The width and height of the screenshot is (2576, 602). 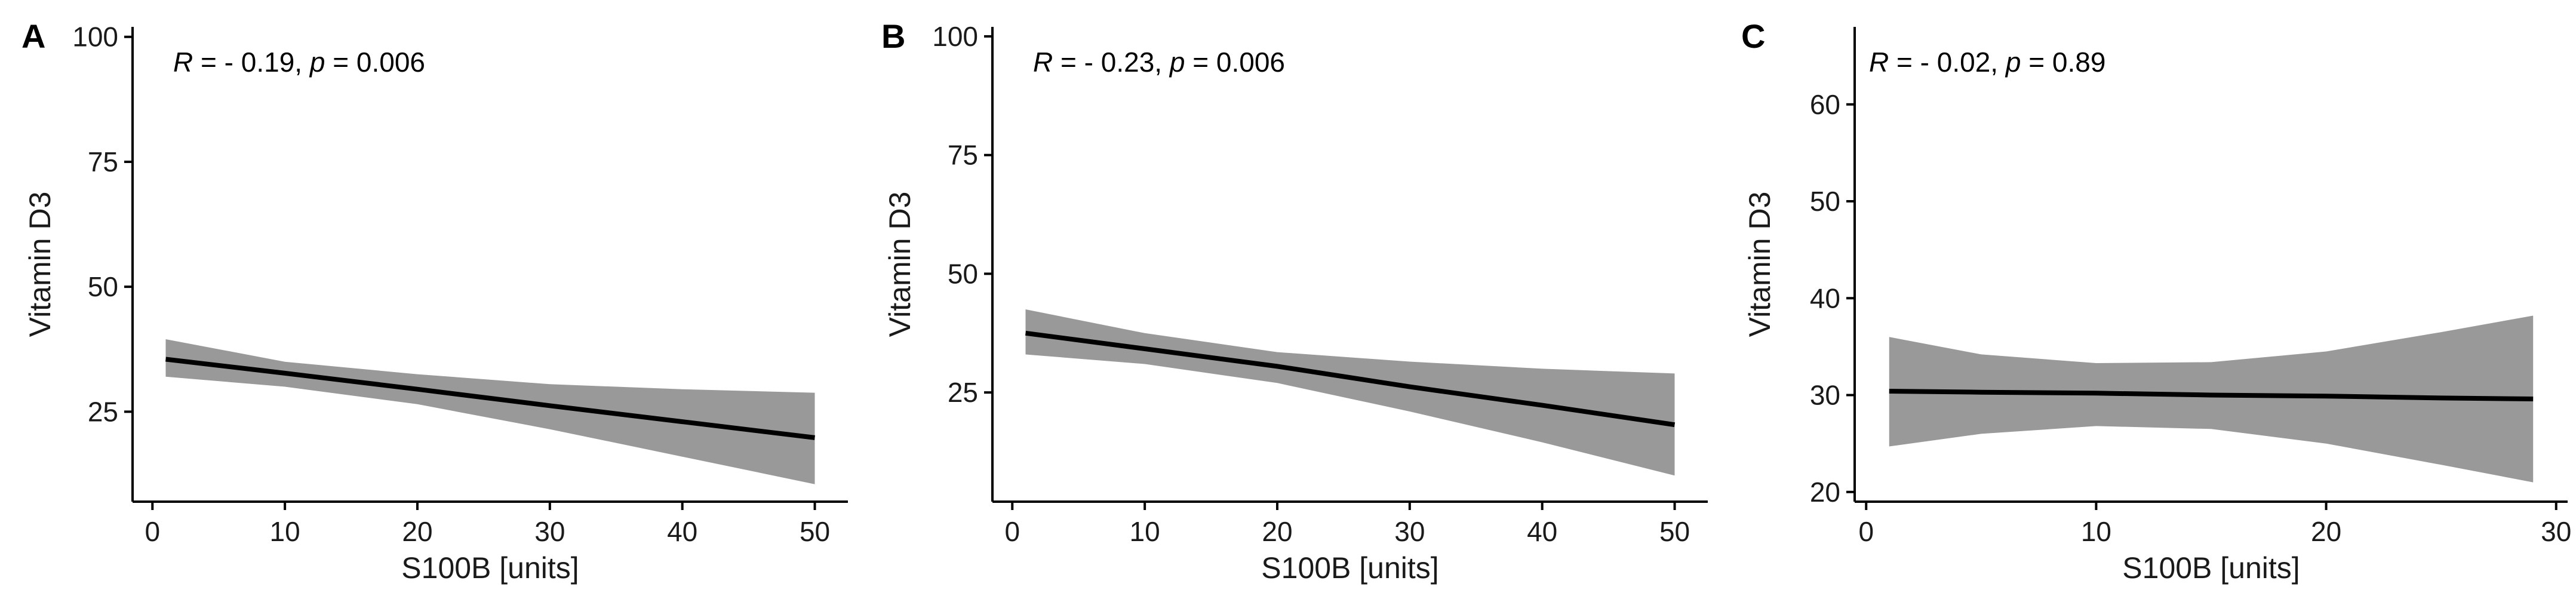 I want to click on y-tick-label: 30, so click(x=1825, y=395).